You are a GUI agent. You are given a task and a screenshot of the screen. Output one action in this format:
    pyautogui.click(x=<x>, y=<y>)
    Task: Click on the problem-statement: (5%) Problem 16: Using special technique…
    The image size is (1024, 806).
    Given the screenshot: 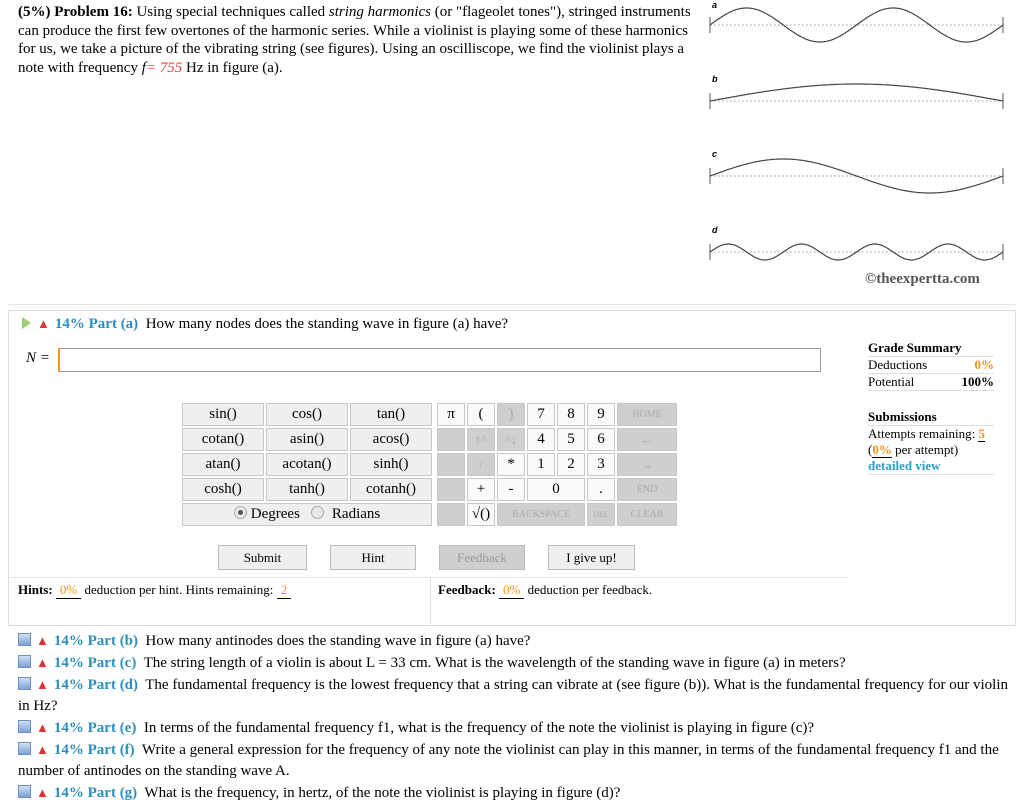 What is the action you would take?
    pyautogui.click(x=354, y=40)
    